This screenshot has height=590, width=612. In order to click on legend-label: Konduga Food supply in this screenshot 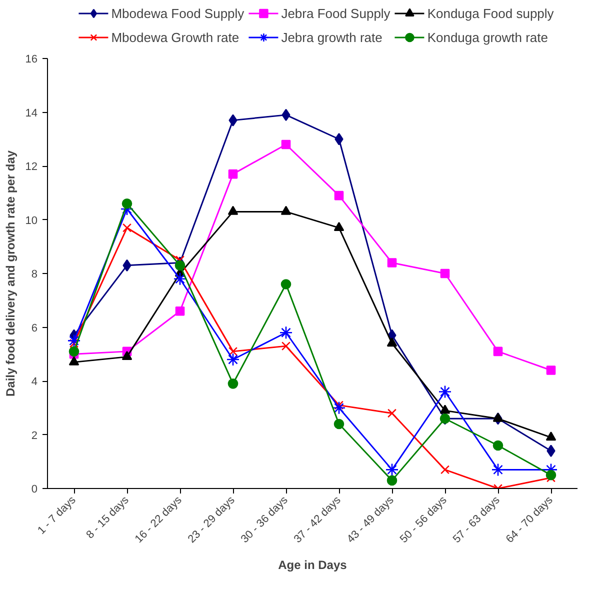, I will do `click(490, 13)`.